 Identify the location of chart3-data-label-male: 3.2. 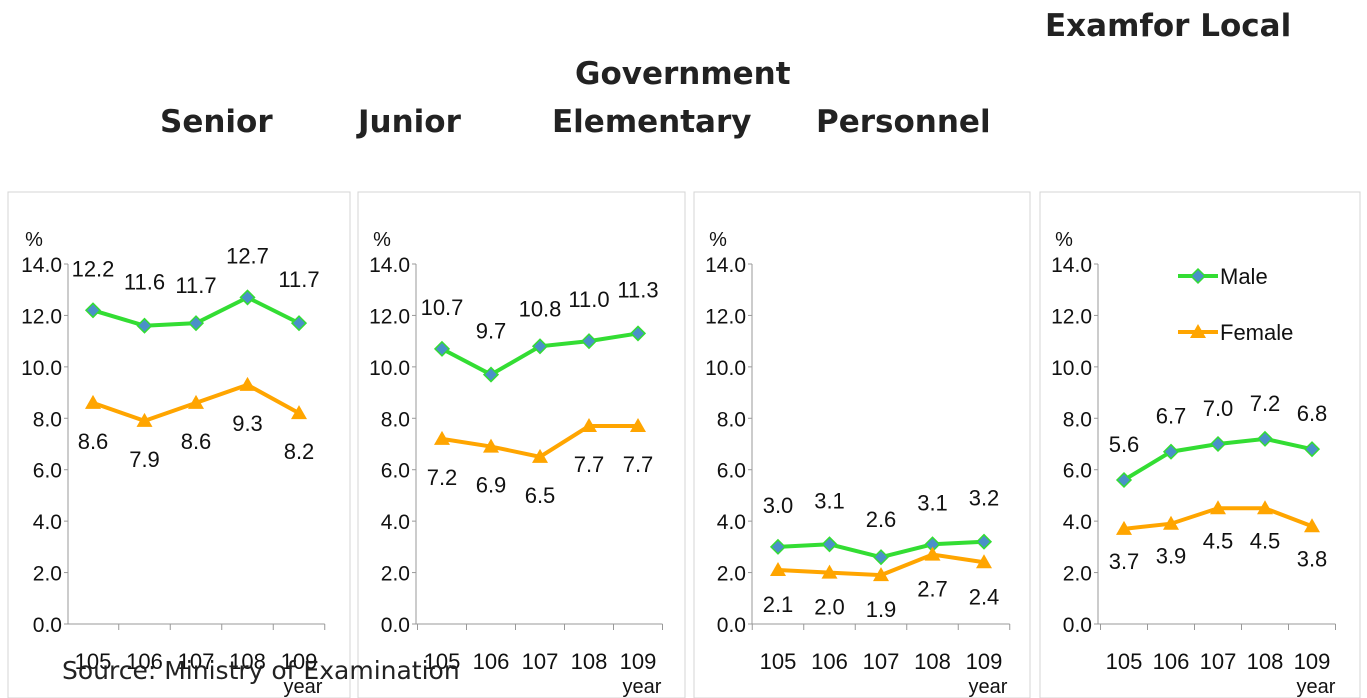
(984, 498).